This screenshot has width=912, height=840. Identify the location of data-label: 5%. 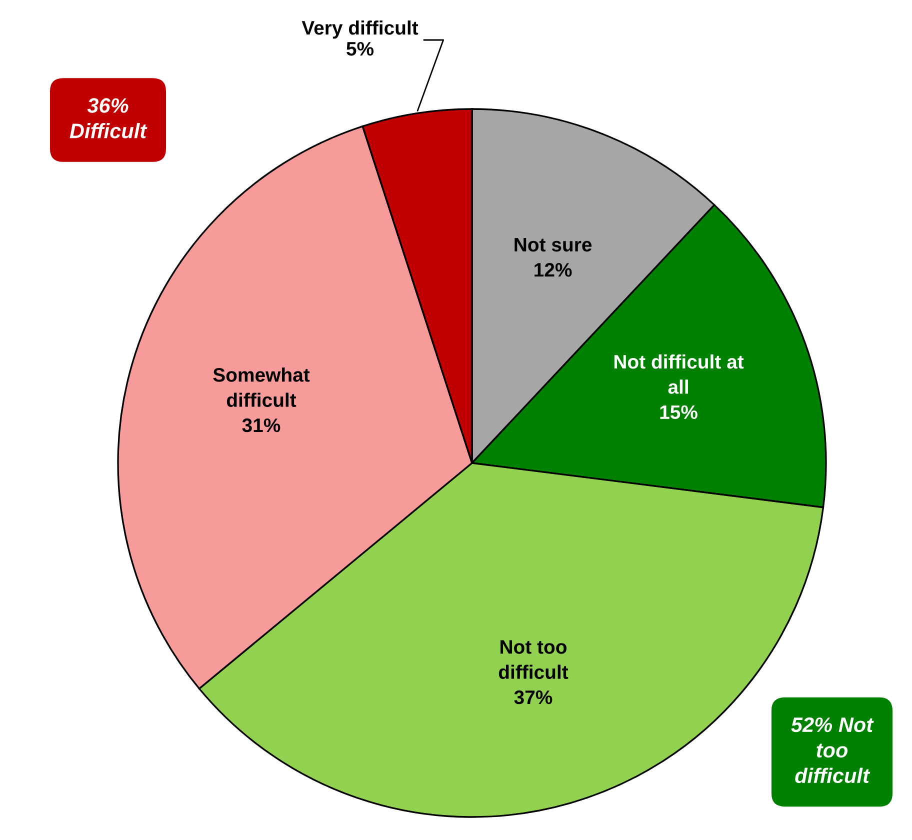
(360, 49).